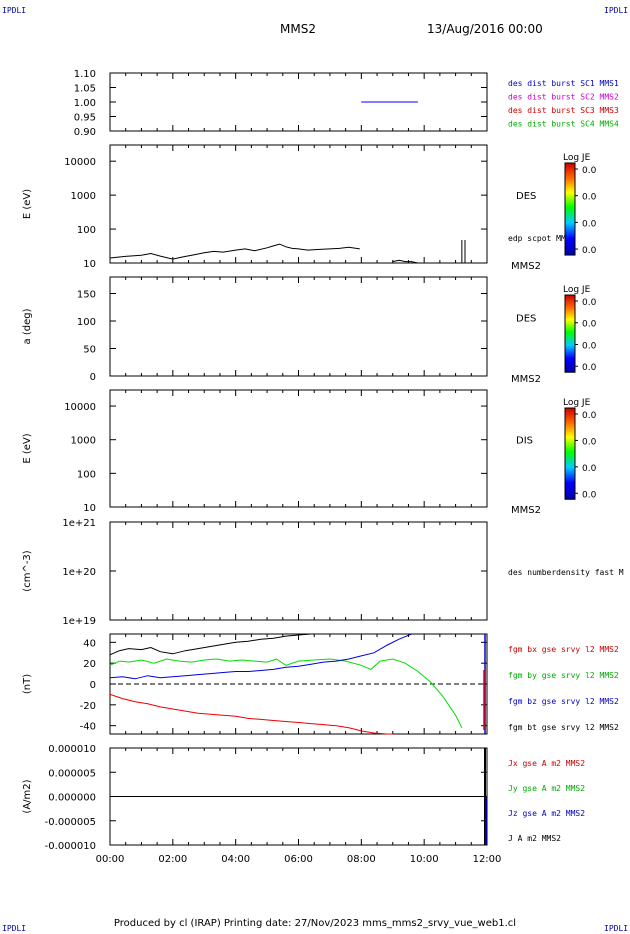  What do you see at coordinates (563, 110) in the screenshot?
I see `p1-legend-2: des dist burst SC3 MMS3` at bounding box center [563, 110].